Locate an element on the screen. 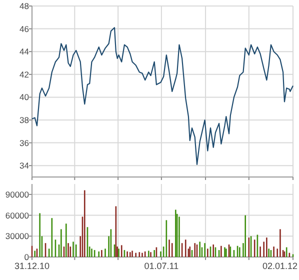 This screenshot has height=280, width=299. y-tick-label: 34 is located at coordinates (25, 165).